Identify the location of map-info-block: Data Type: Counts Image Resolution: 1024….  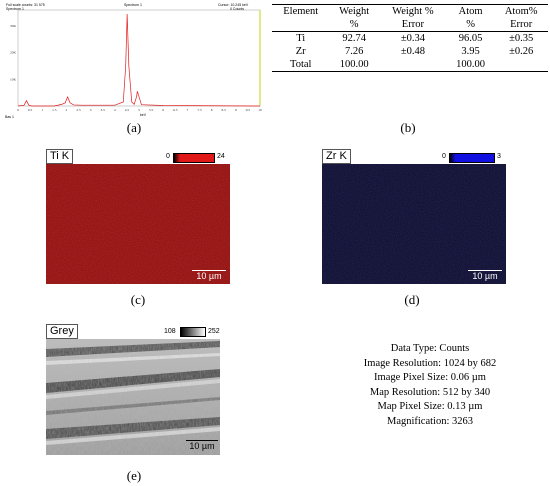
(430, 385).